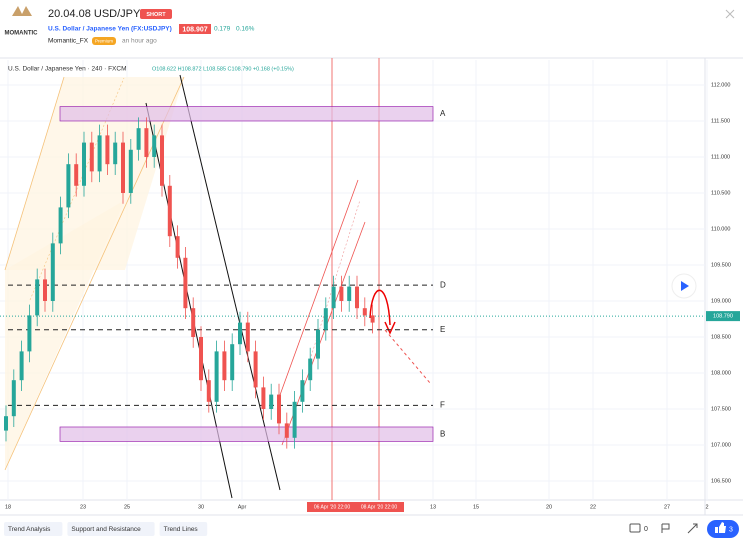 This screenshot has height=548, width=743. Describe the element at coordinates (721, 445) in the screenshot. I see `y-tick-label: 107.000` at that location.